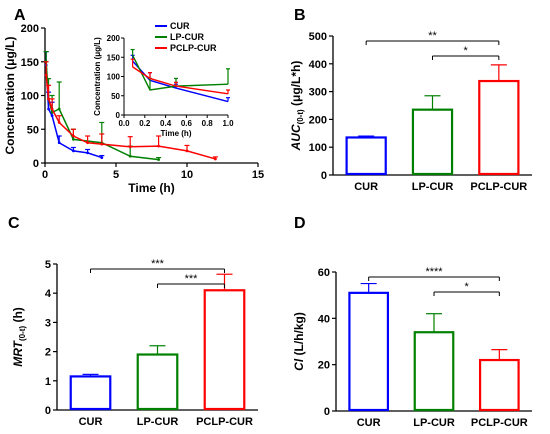  I want to click on x-tick-label: 5, so click(116, 175).